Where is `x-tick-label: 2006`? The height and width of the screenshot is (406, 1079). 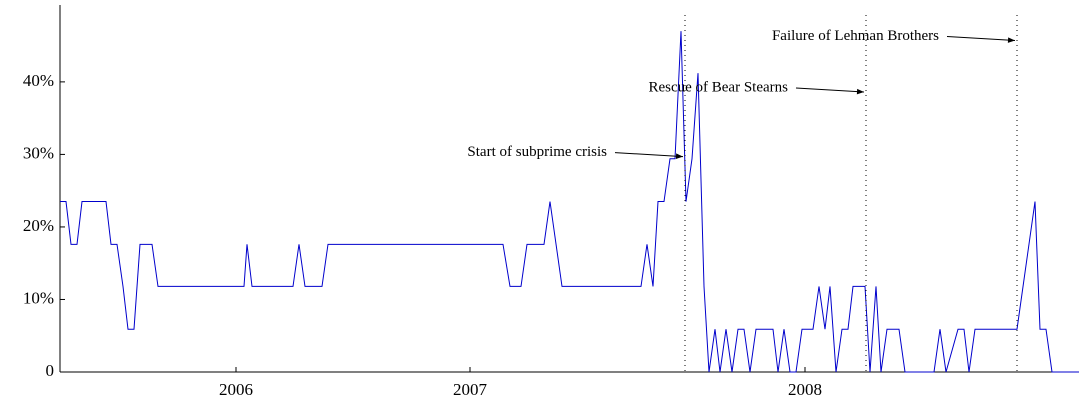
x-tick-label: 2006 is located at coordinates (236, 389).